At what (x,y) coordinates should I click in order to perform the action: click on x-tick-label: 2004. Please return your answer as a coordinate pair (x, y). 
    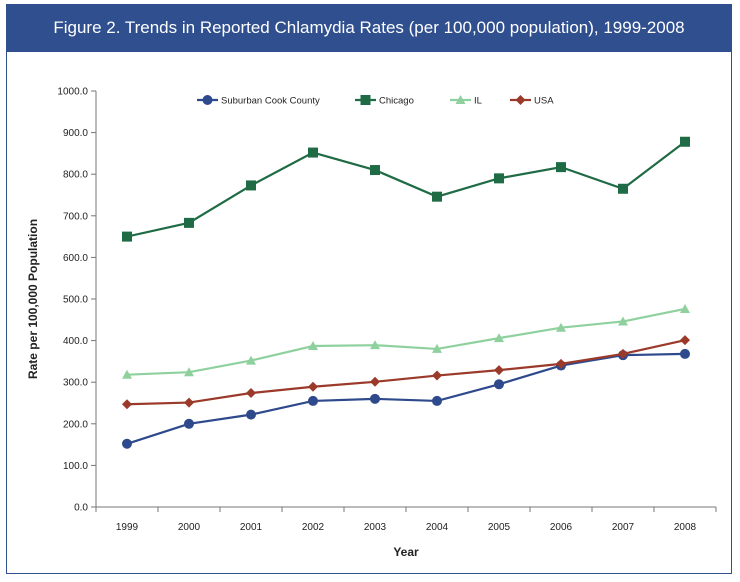
    Looking at the image, I should click on (437, 527).